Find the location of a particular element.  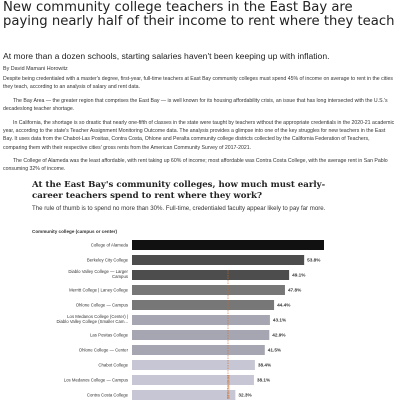

category-label: College of Alameda is located at coordinates (110, 245).